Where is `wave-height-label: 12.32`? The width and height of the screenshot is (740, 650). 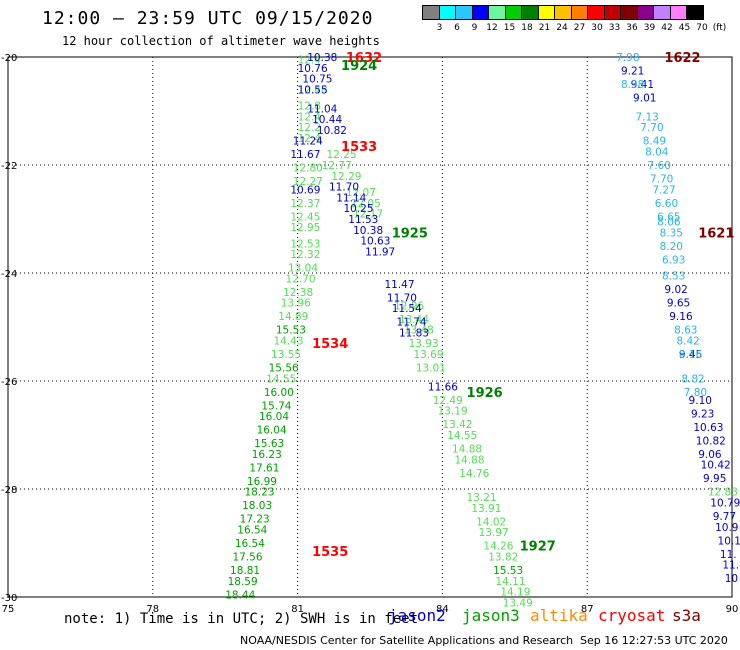
wave-height-label: 12.32 is located at coordinates (305, 255).